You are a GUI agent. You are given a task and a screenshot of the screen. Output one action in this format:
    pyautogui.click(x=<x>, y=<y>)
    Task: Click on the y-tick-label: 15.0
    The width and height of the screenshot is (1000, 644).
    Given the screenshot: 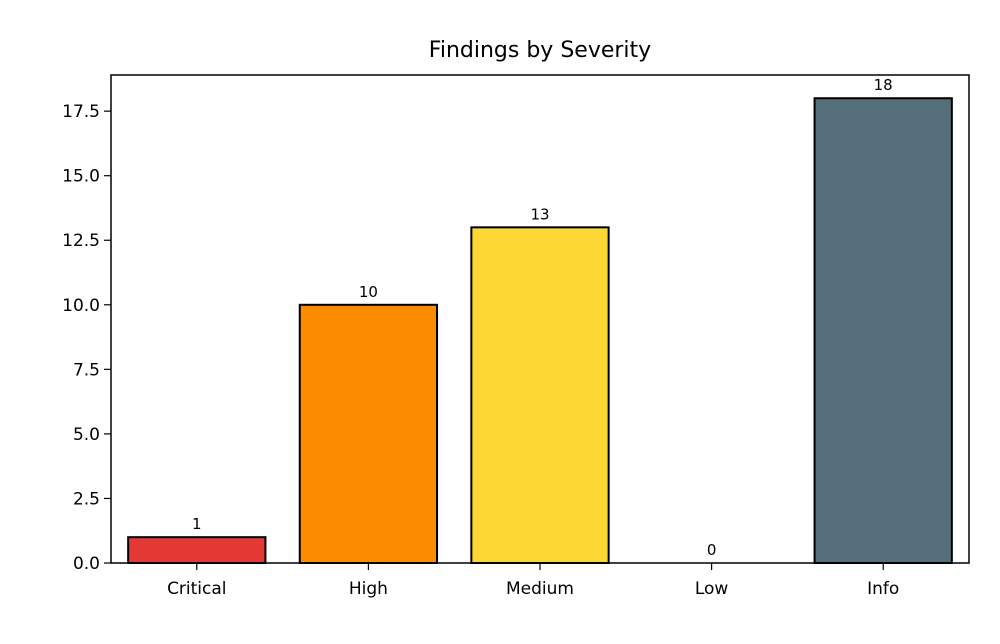 What is the action you would take?
    pyautogui.click(x=81, y=177)
    